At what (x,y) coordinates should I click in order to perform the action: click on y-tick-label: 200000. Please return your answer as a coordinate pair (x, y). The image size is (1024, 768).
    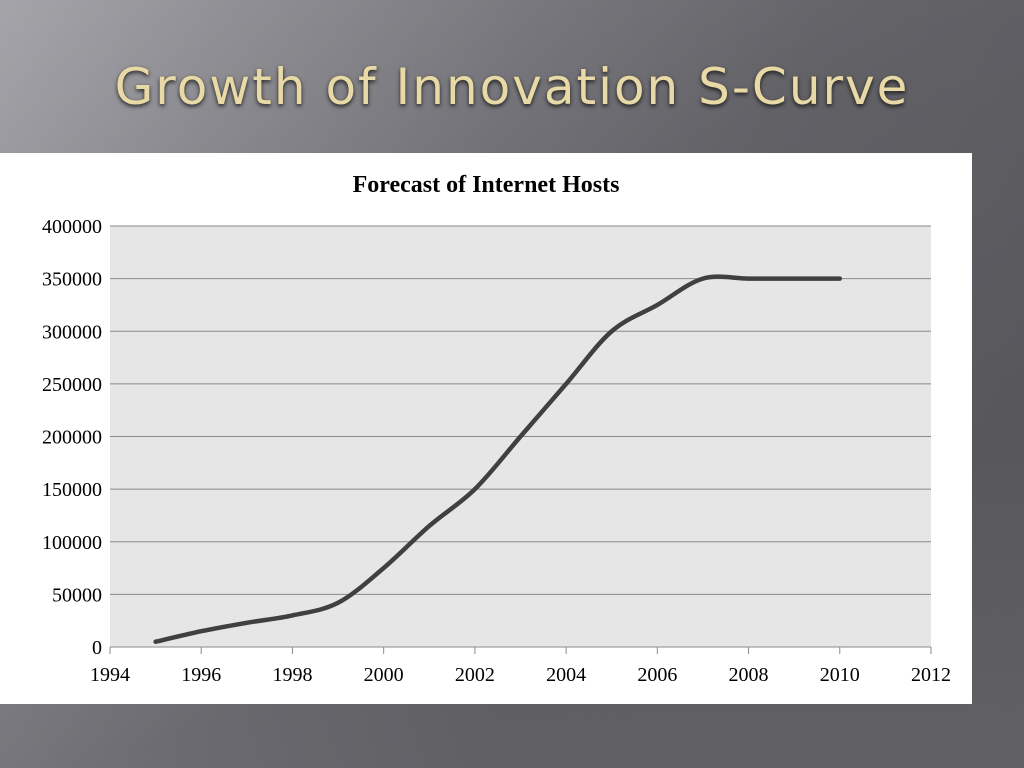
    Looking at the image, I should click on (72, 438).